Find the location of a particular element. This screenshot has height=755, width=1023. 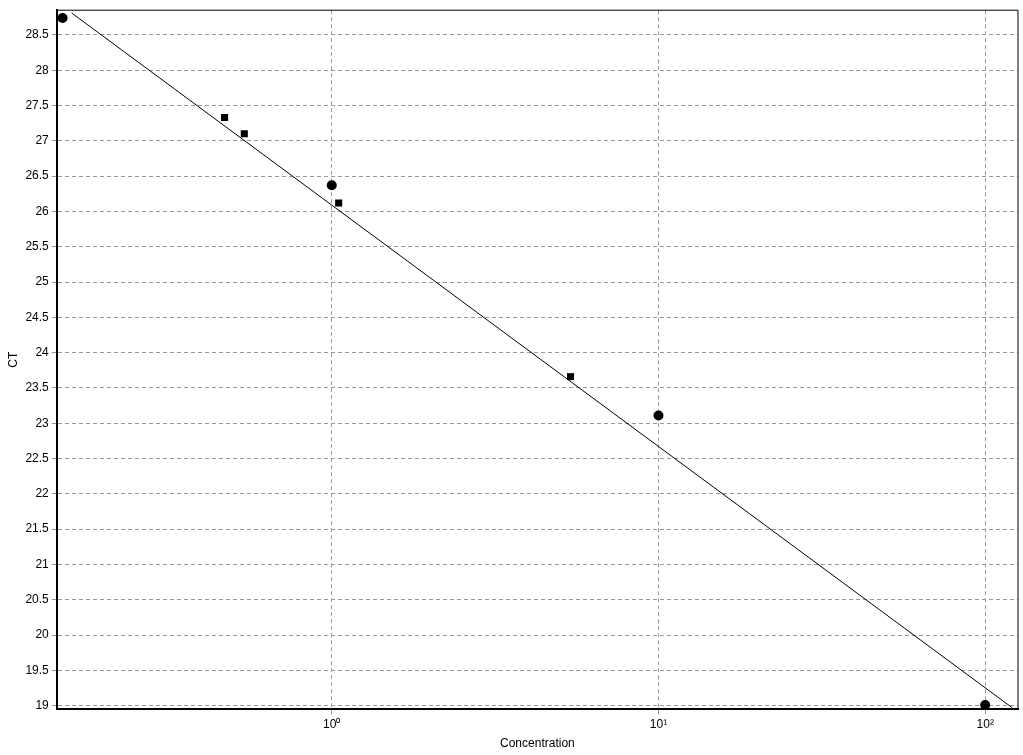

x-tick-label: 10² is located at coordinates (985, 723).